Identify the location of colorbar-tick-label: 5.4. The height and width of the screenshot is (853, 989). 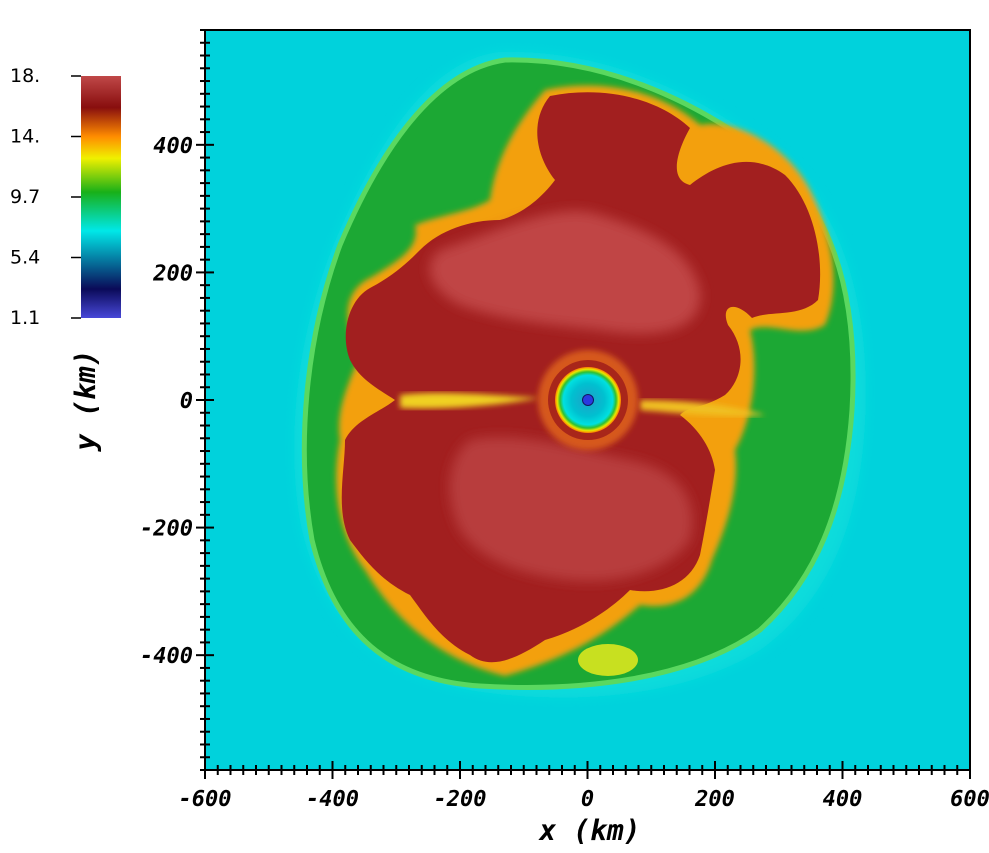
(25, 258).